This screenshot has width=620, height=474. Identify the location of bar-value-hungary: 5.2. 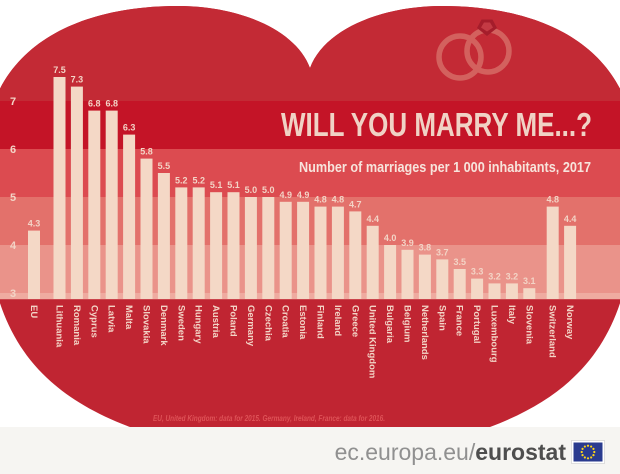
(198, 180).